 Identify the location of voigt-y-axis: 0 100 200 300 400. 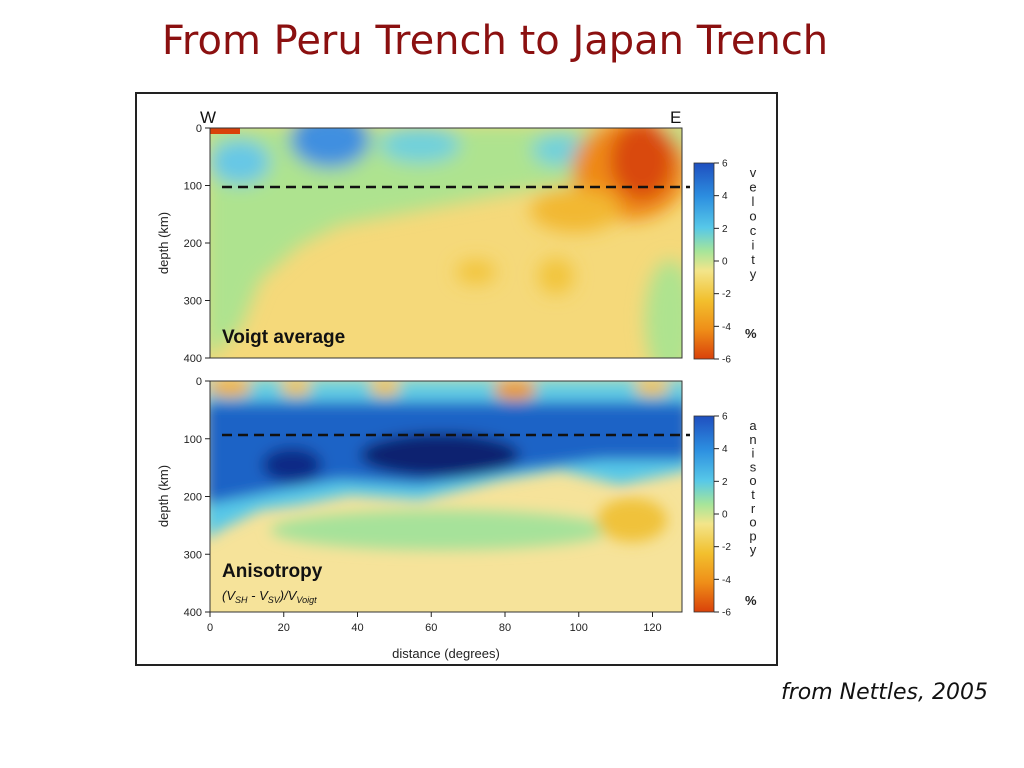
(197, 244).